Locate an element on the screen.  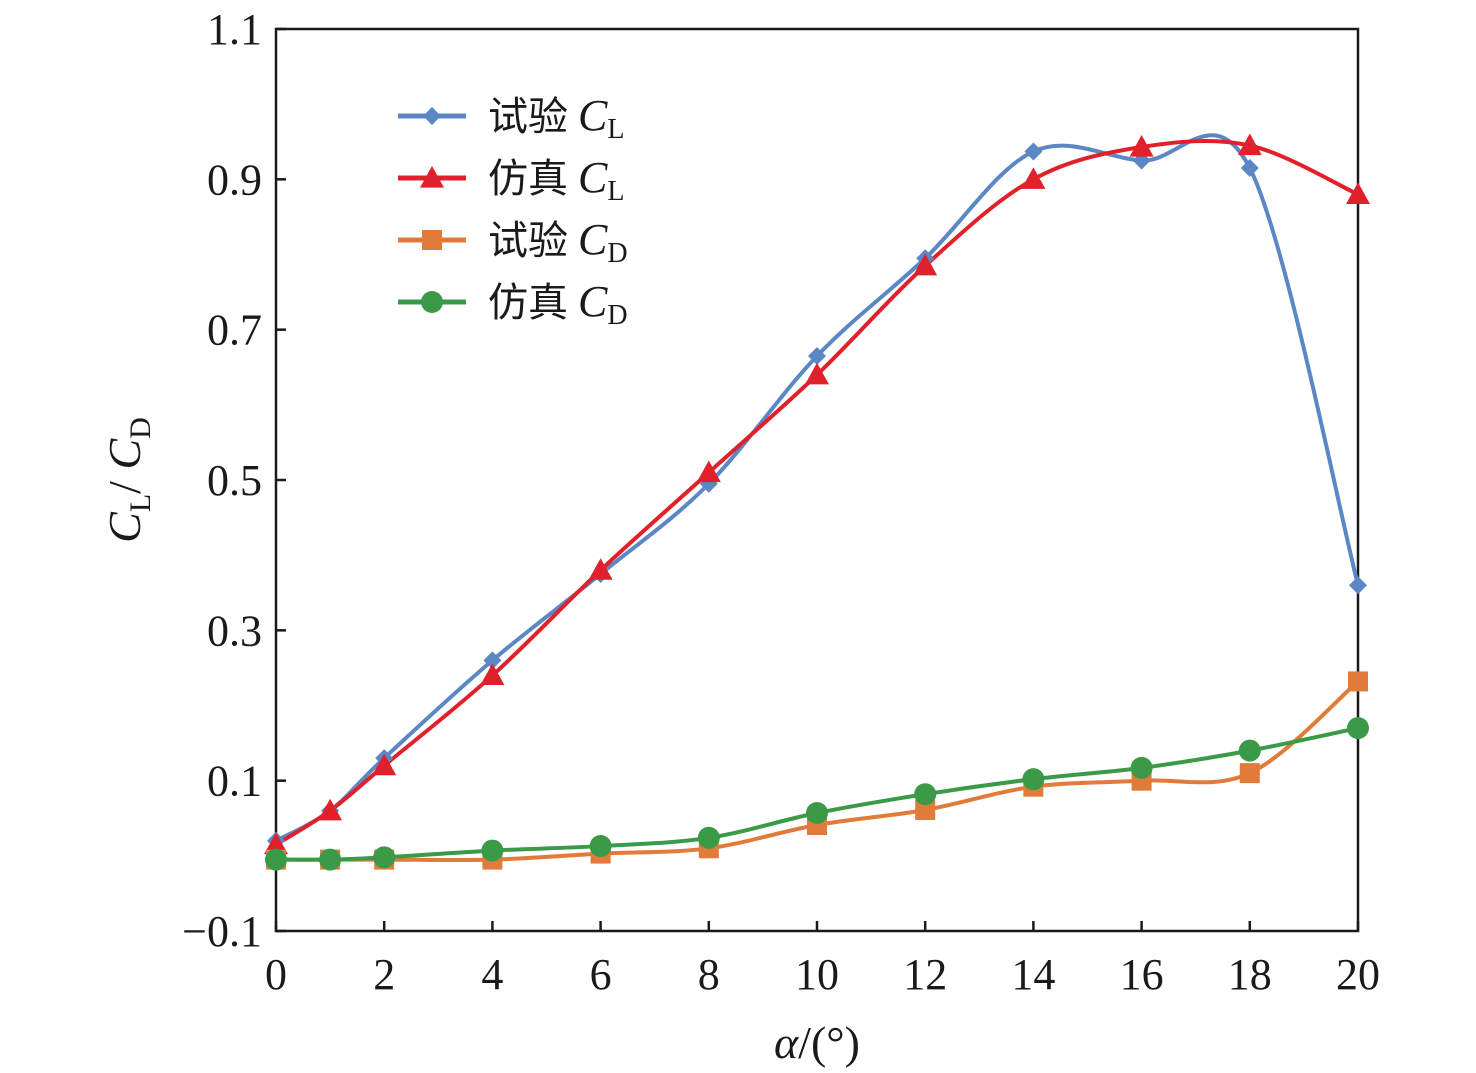
y-axis-title: CL/ CD is located at coordinates (128, 480).